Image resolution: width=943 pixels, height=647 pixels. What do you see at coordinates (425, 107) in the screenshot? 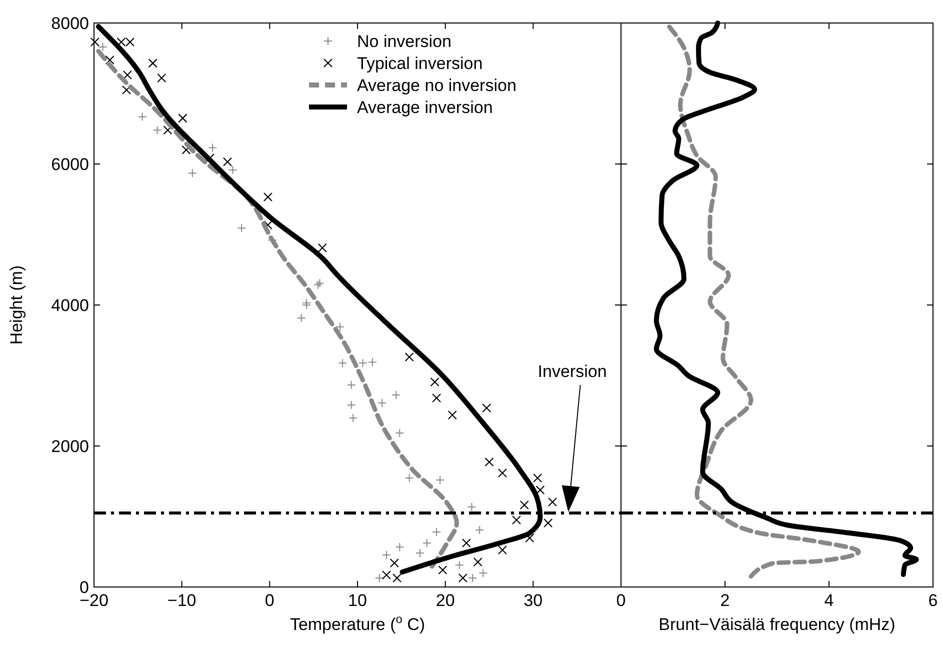
I see `legend-label: Average inversion` at bounding box center [425, 107].